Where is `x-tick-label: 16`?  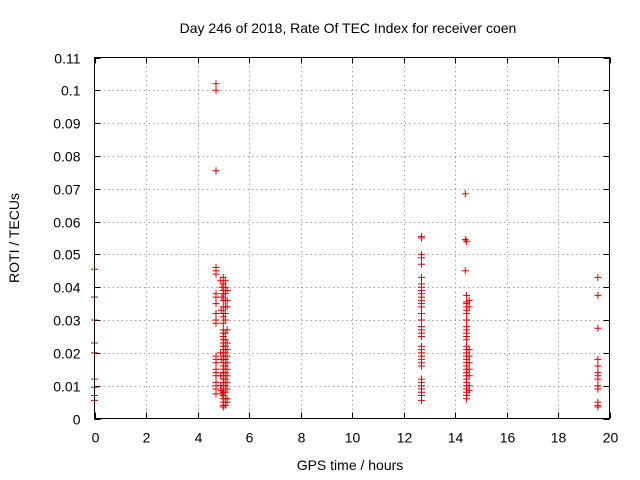 x-tick-label: 16 is located at coordinates (508, 438).